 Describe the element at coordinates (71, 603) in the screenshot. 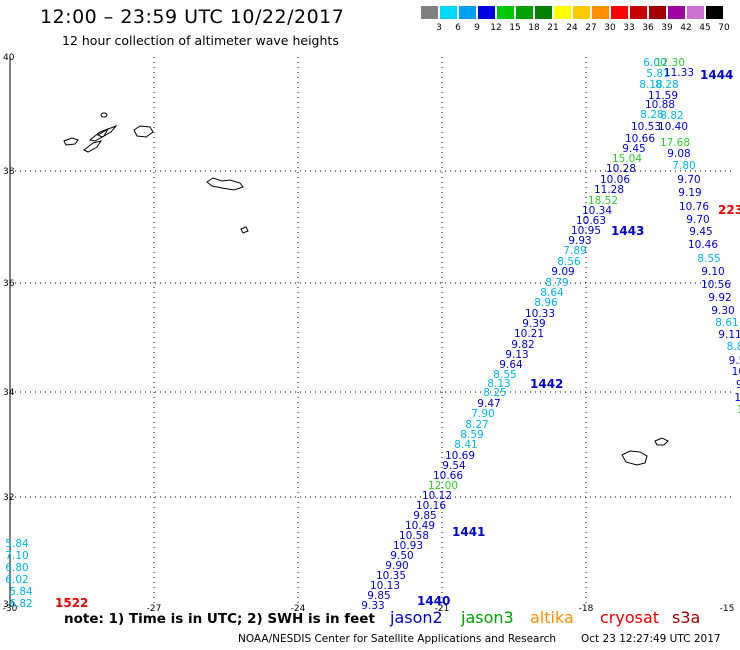

I see `pass-number-label: 1522` at that location.